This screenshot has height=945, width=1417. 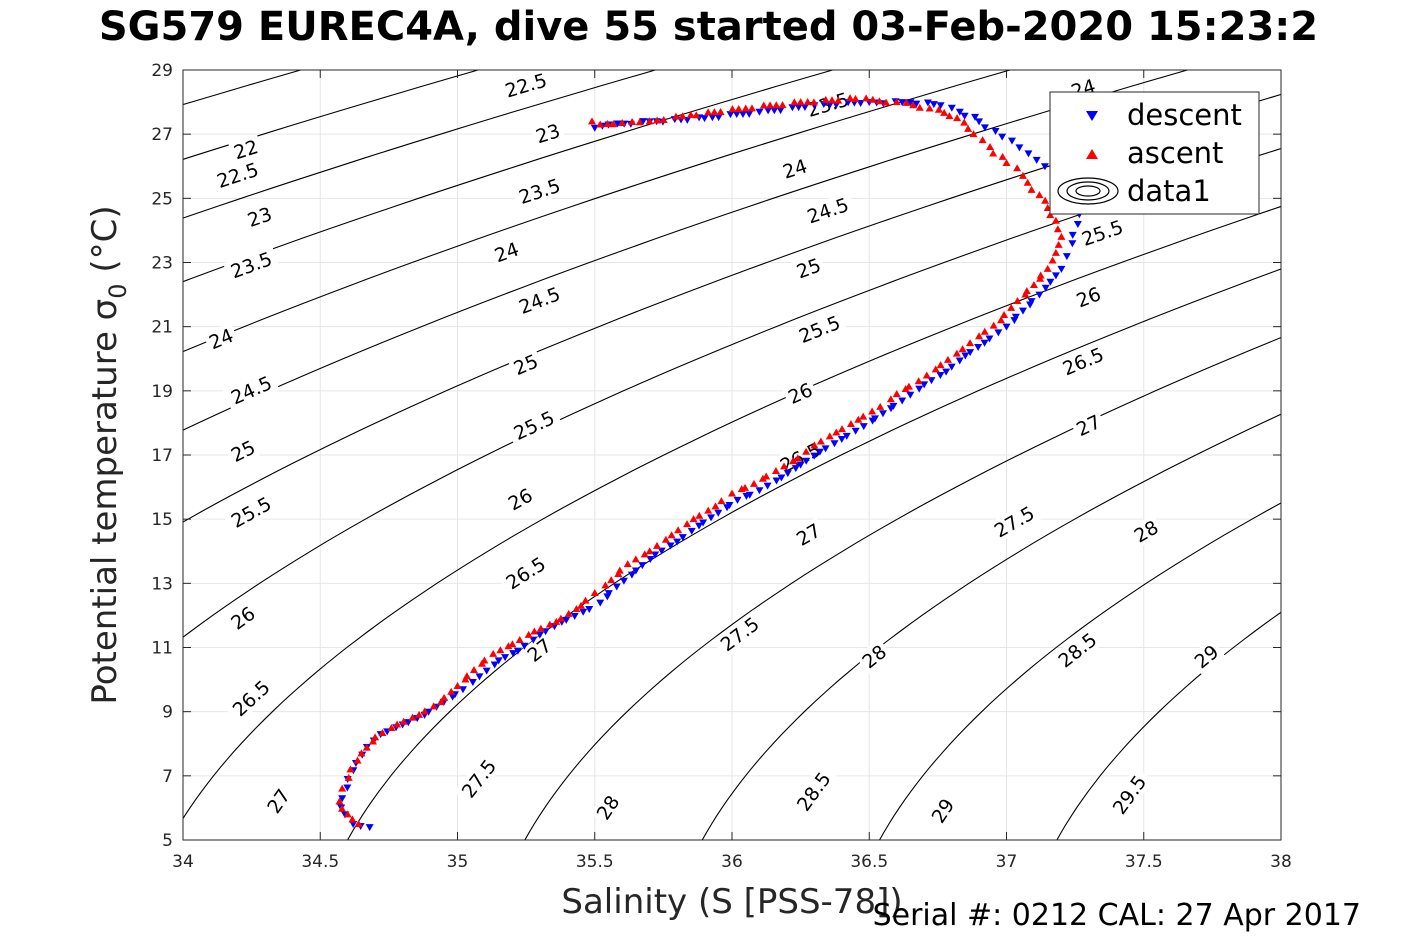 I want to click on x-axis-label: Salinity (S [PSS-78]), so click(x=731, y=902).